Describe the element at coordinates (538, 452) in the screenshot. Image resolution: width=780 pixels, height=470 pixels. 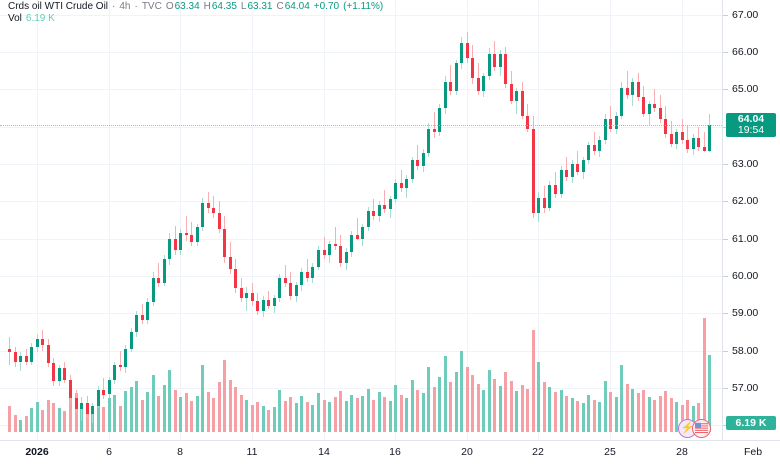
I see `time-tick-label: 22` at that location.